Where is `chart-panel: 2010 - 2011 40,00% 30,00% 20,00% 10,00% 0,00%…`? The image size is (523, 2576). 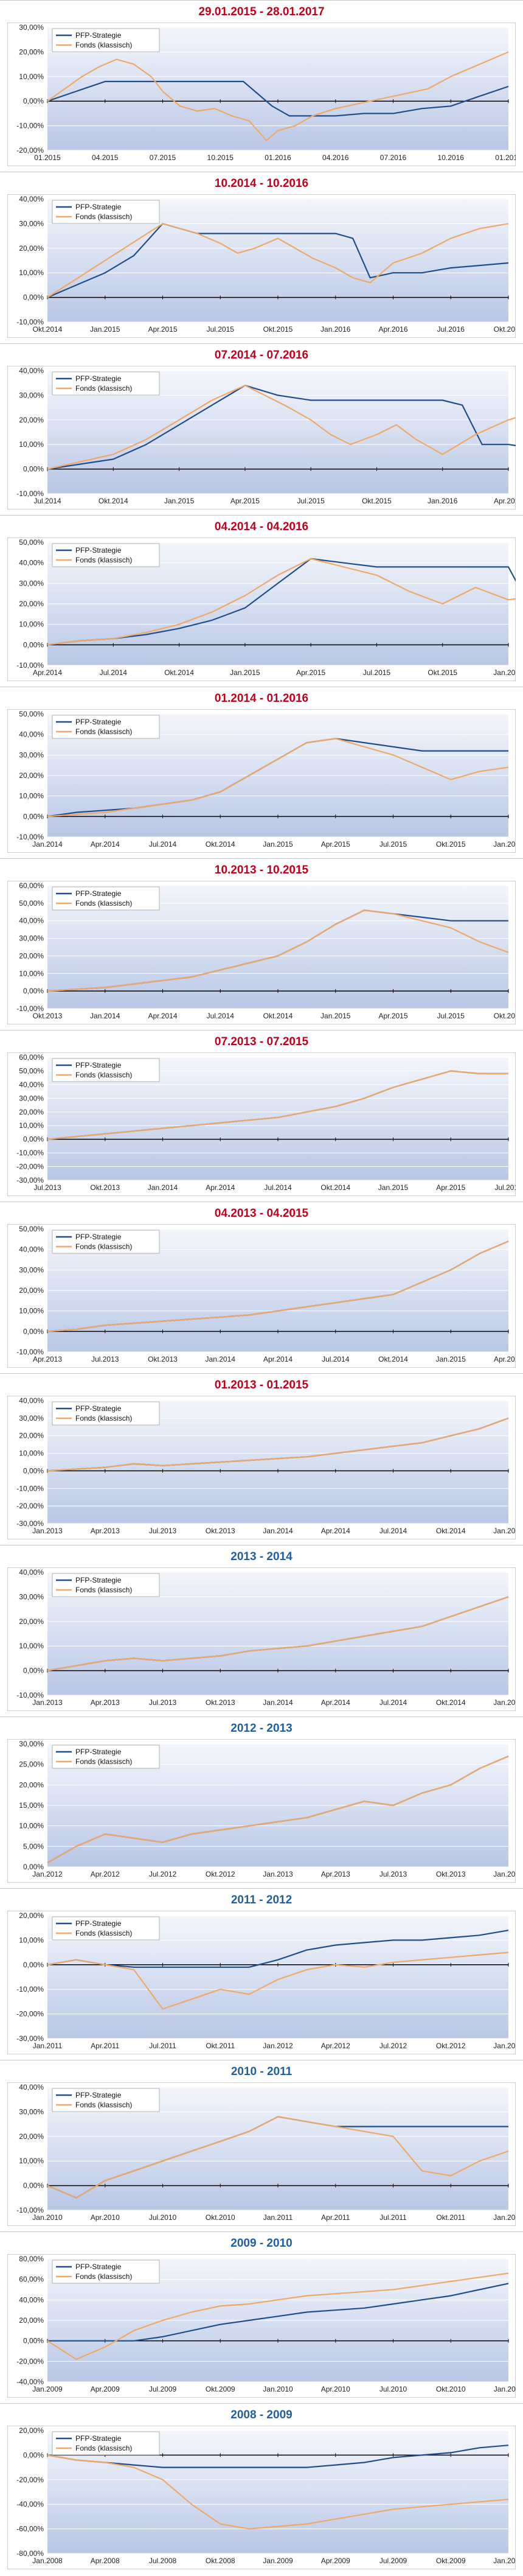
chart-panel: 2010 - 2011 40,00% 30,00% 20,00% 10,00% 0,00%… is located at coordinates (261, 2146).